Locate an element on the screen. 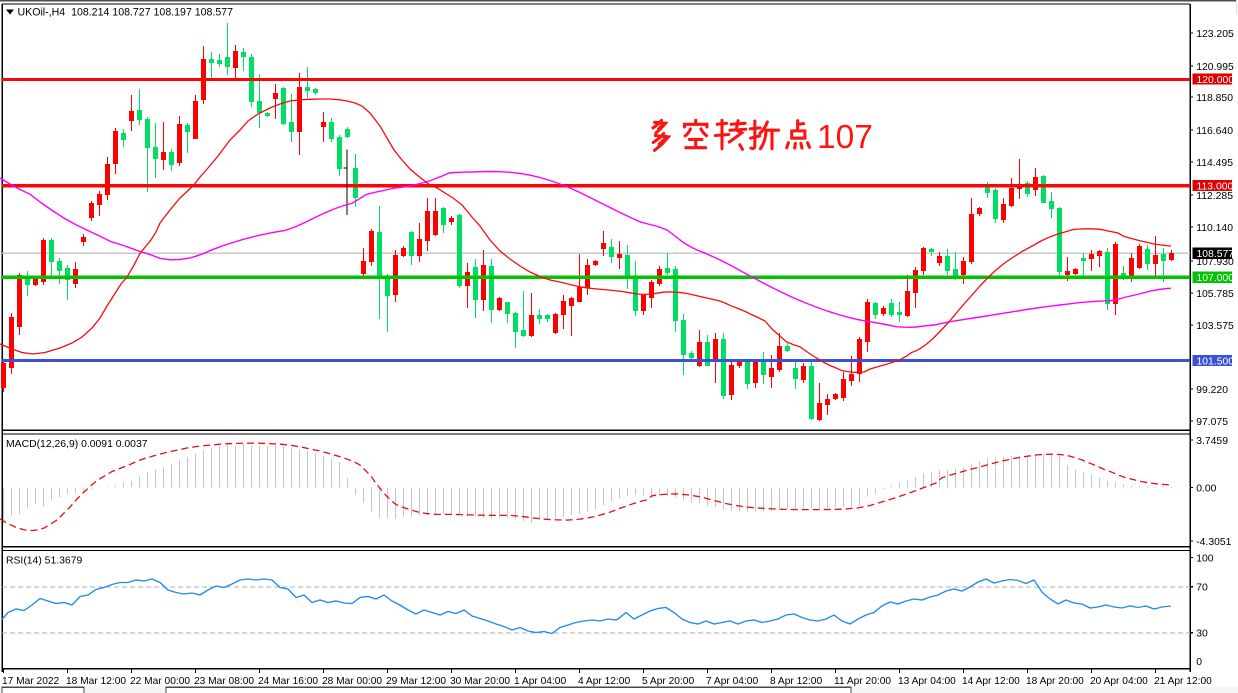  svg-text: 29 Mar 12:00 is located at coordinates (416, 681).